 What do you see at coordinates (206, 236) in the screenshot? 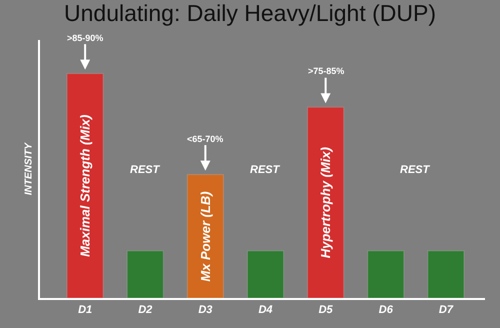
I see `annotation: Mx Power (LB)` at bounding box center [206, 236].